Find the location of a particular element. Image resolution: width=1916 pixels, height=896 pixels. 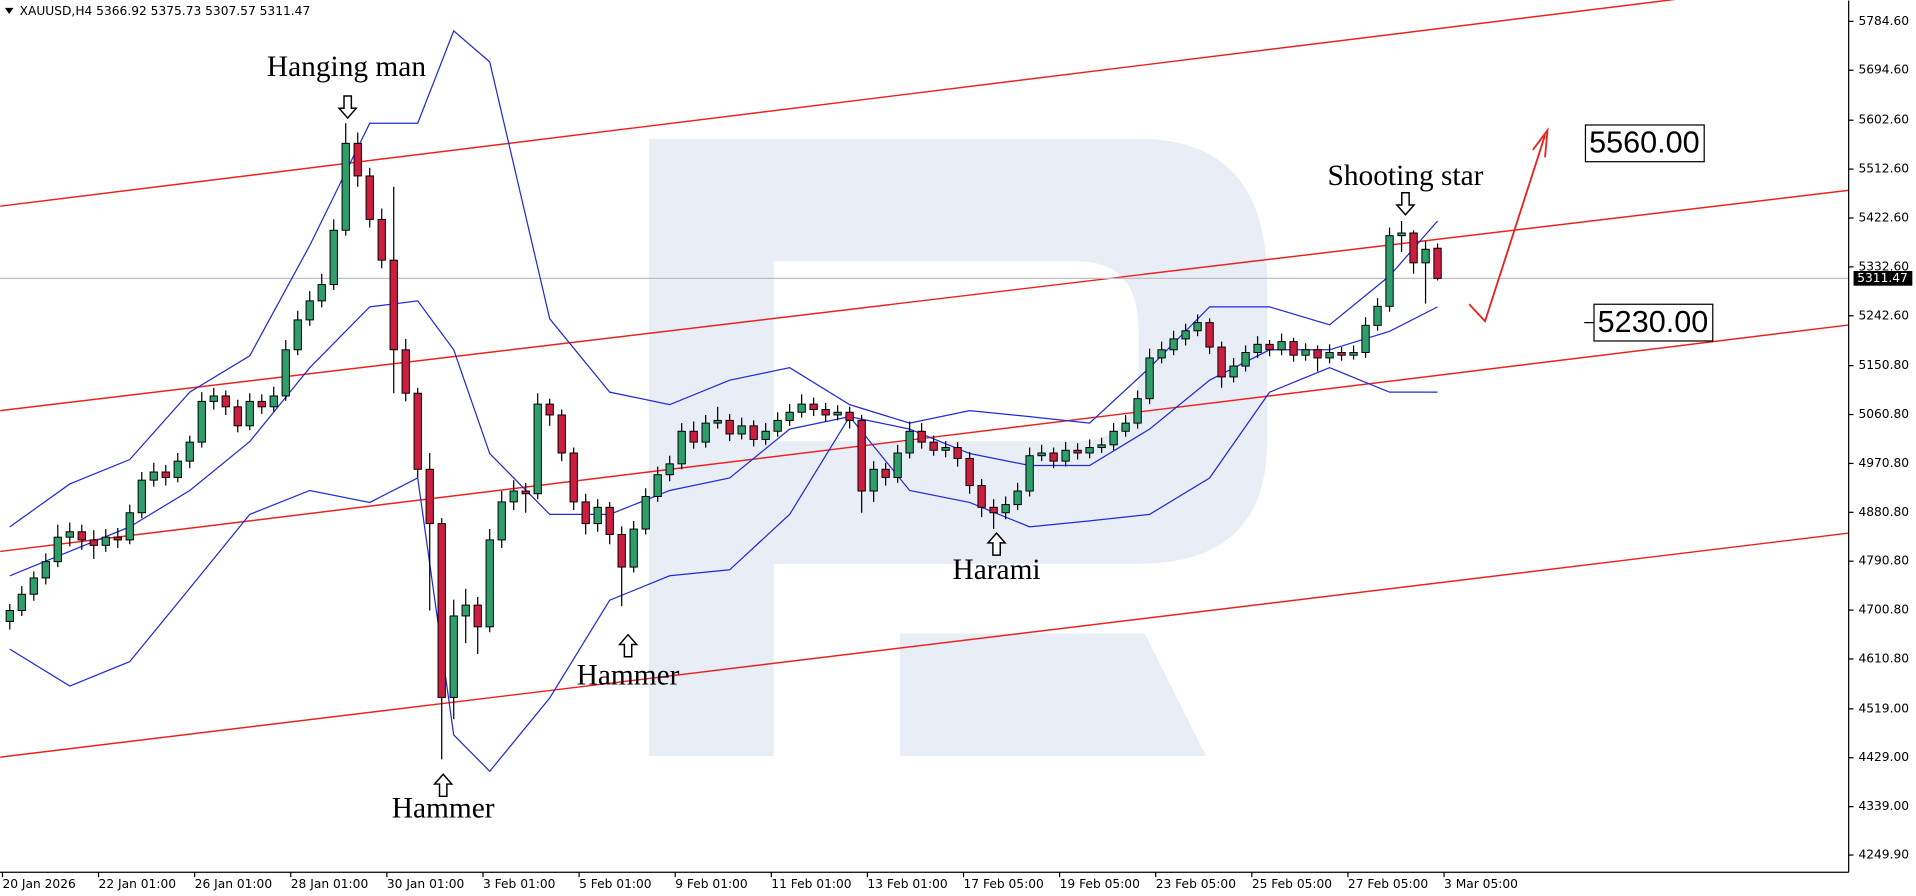

y-tick-label: 5694.60 is located at coordinates (1883, 70).